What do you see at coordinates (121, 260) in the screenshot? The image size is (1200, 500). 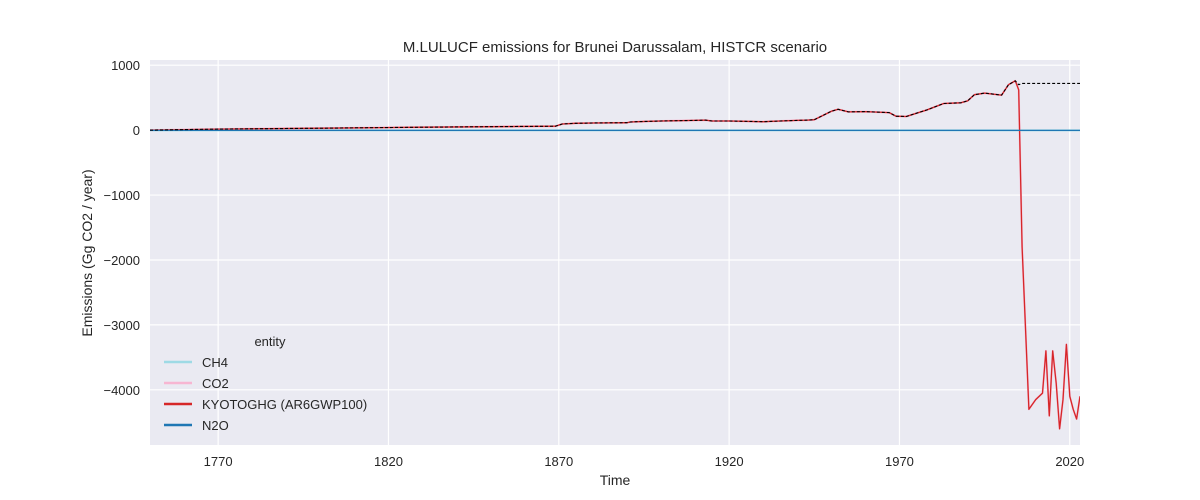 I see `y-tick-label: −2000` at bounding box center [121, 260].